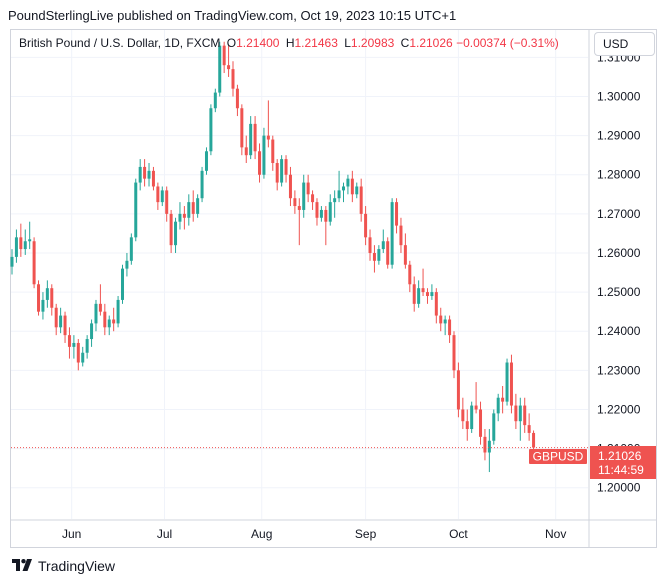 This screenshot has height=583, width=669. I want to click on y-tick-label: 1.20000, so click(619, 488).